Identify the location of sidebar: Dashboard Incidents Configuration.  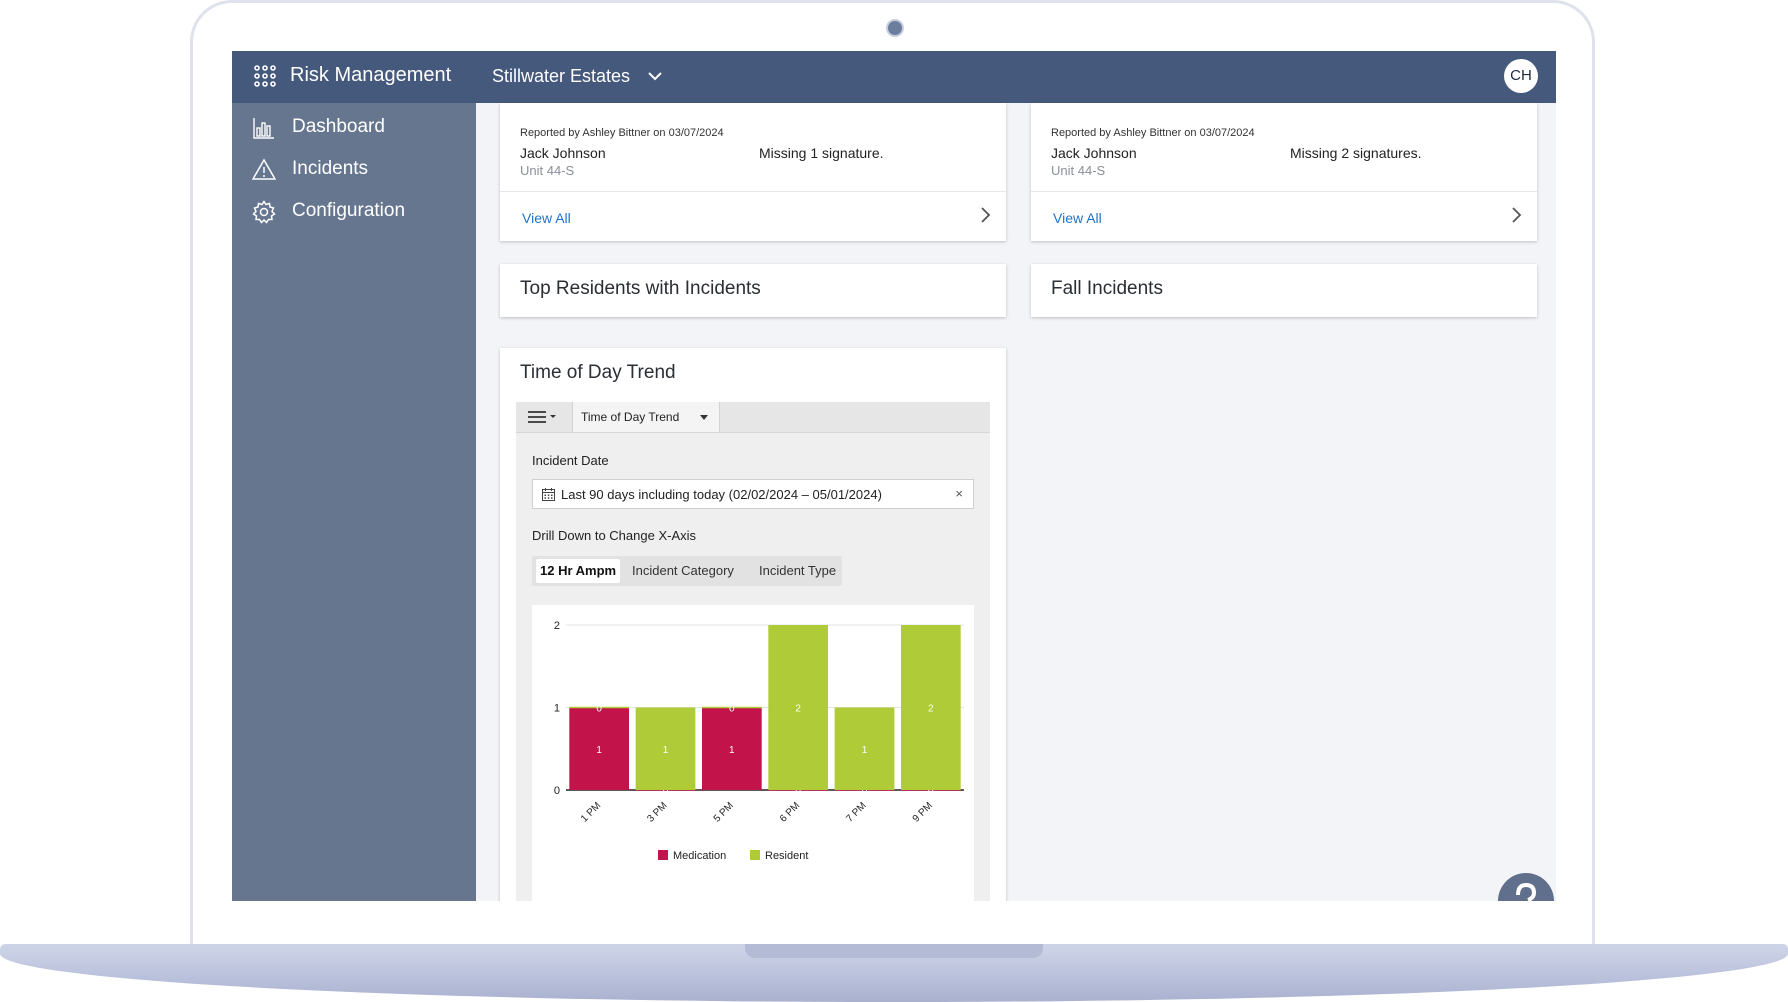
(354, 502).